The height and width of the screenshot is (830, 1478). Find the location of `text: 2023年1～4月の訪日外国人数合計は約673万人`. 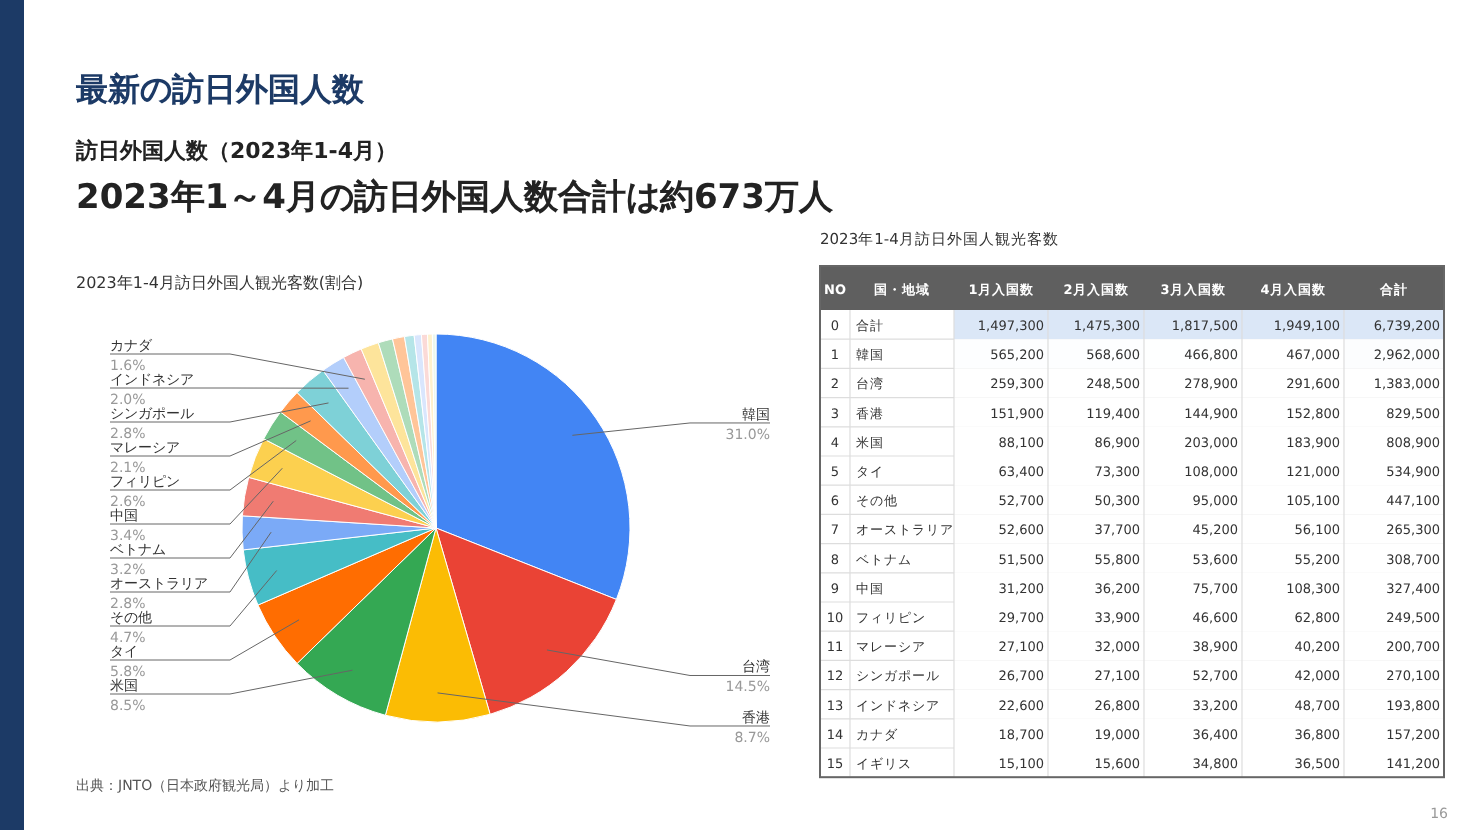

text: 2023年1～4月の訪日外国人数合計は約673万人 is located at coordinates (455, 198).